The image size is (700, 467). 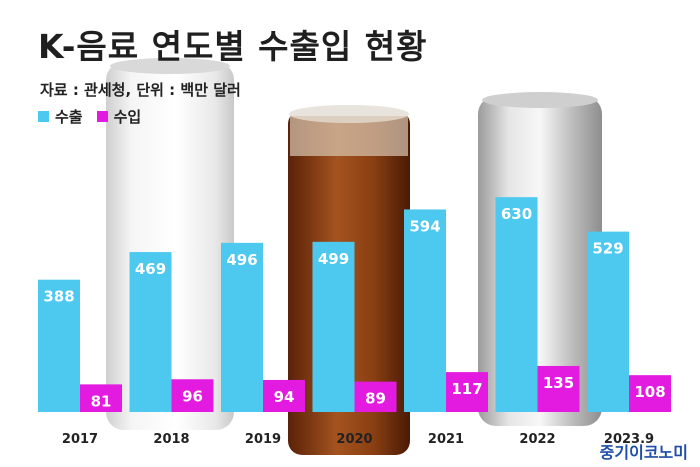 What do you see at coordinates (466, 389) in the screenshot?
I see `bar-value-label-import-2021: 117` at bounding box center [466, 389].